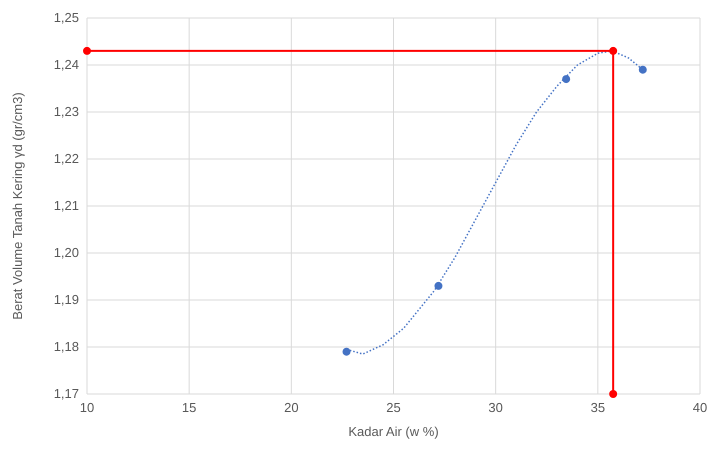 The width and height of the screenshot is (710, 450). What do you see at coordinates (66, 158) in the screenshot?
I see `y-tick-label: 1,22` at bounding box center [66, 158].